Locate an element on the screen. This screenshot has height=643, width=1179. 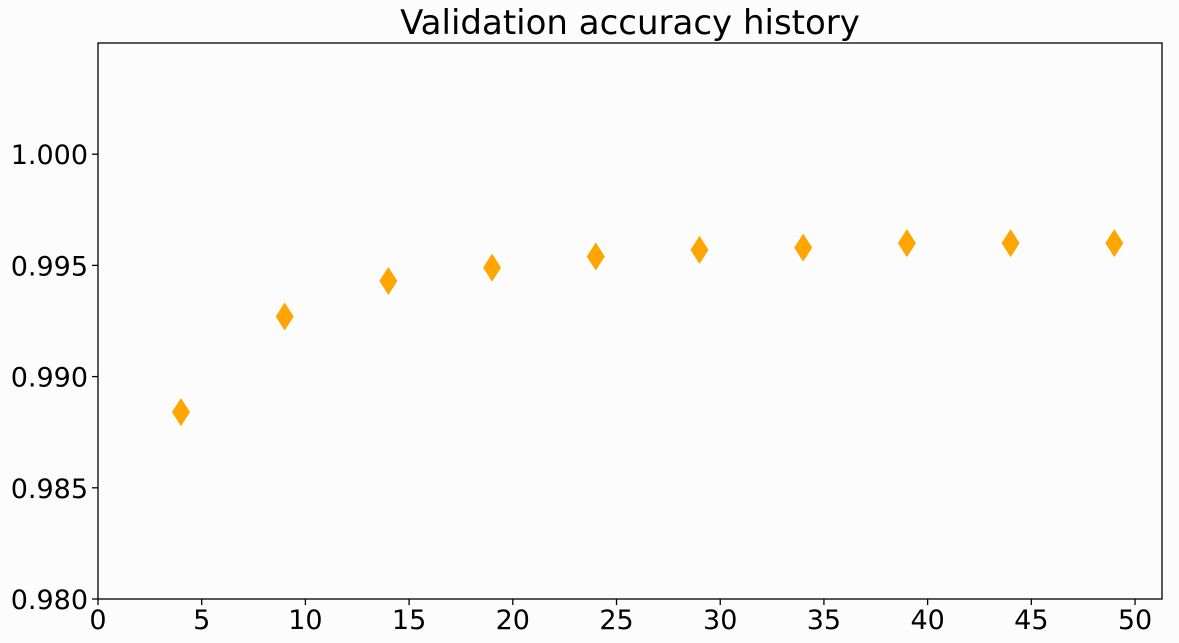
y-tick-label: 0.995 is located at coordinates (49, 266).